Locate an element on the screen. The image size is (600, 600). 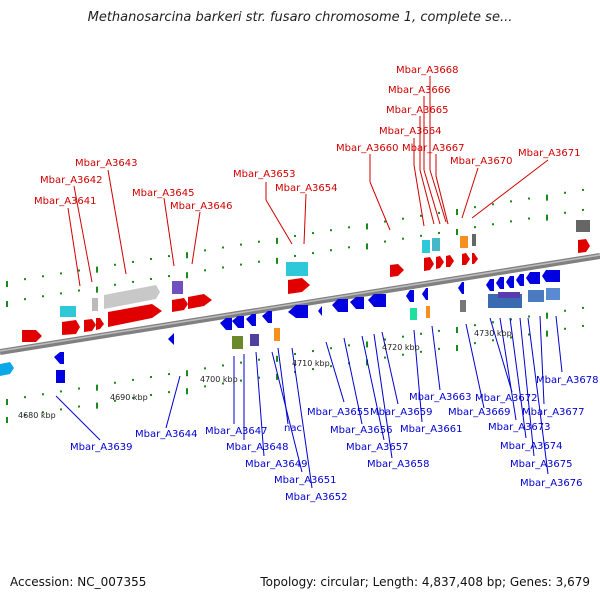
gene-label: Mbar_A3664 is located at coordinates (410, 131).